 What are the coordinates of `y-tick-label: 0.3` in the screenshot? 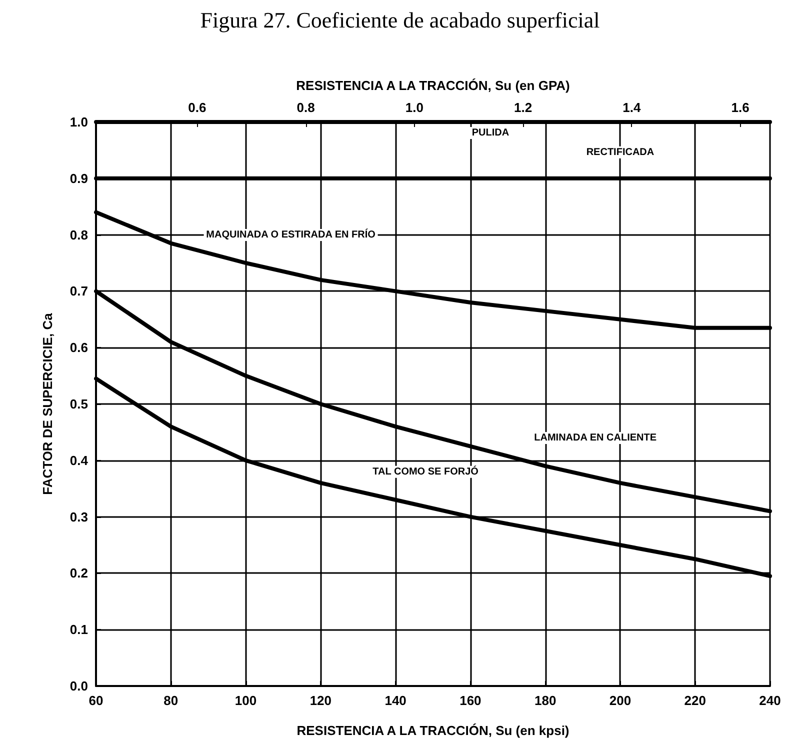 It's located at (79, 516).